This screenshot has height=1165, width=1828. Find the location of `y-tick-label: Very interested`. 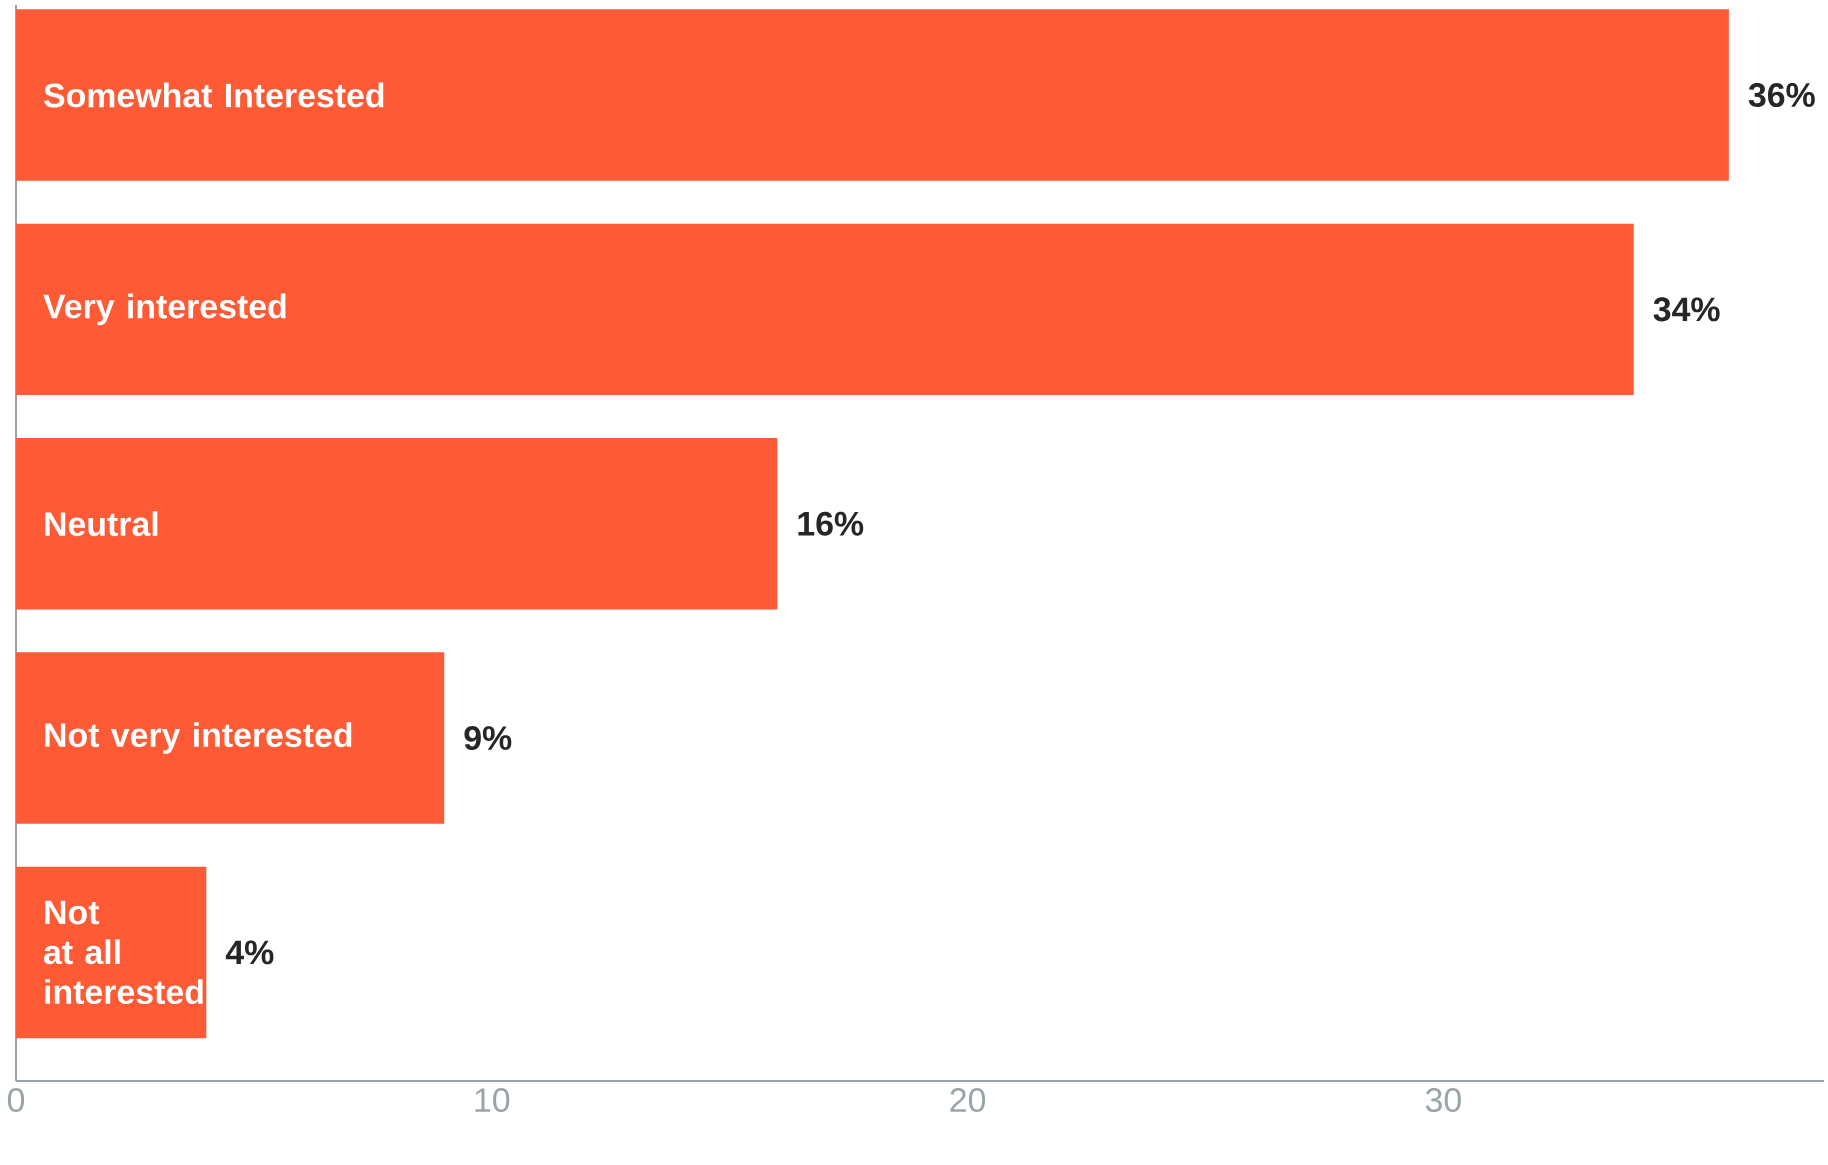

y-tick-label: Very interested is located at coordinates (164, 309).